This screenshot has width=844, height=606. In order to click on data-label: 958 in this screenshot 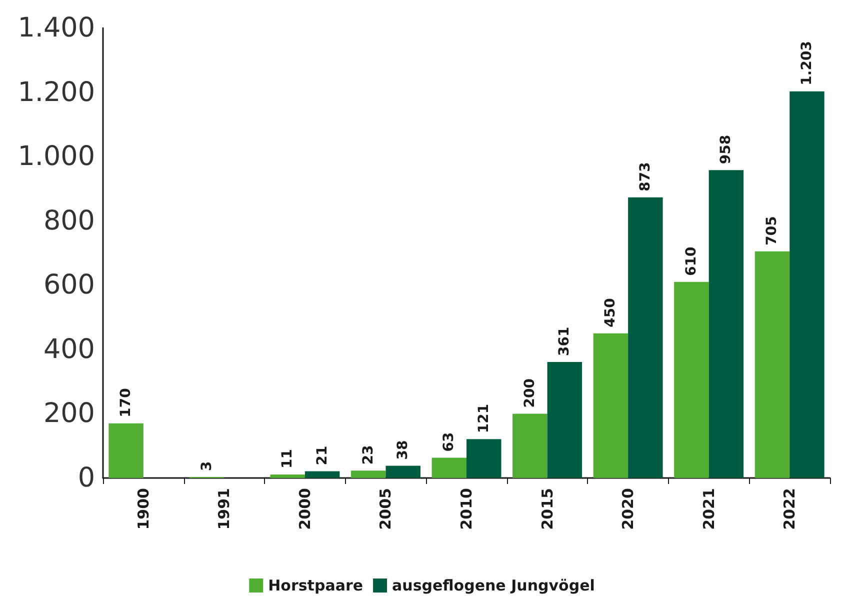, I will do `click(726, 149)`.